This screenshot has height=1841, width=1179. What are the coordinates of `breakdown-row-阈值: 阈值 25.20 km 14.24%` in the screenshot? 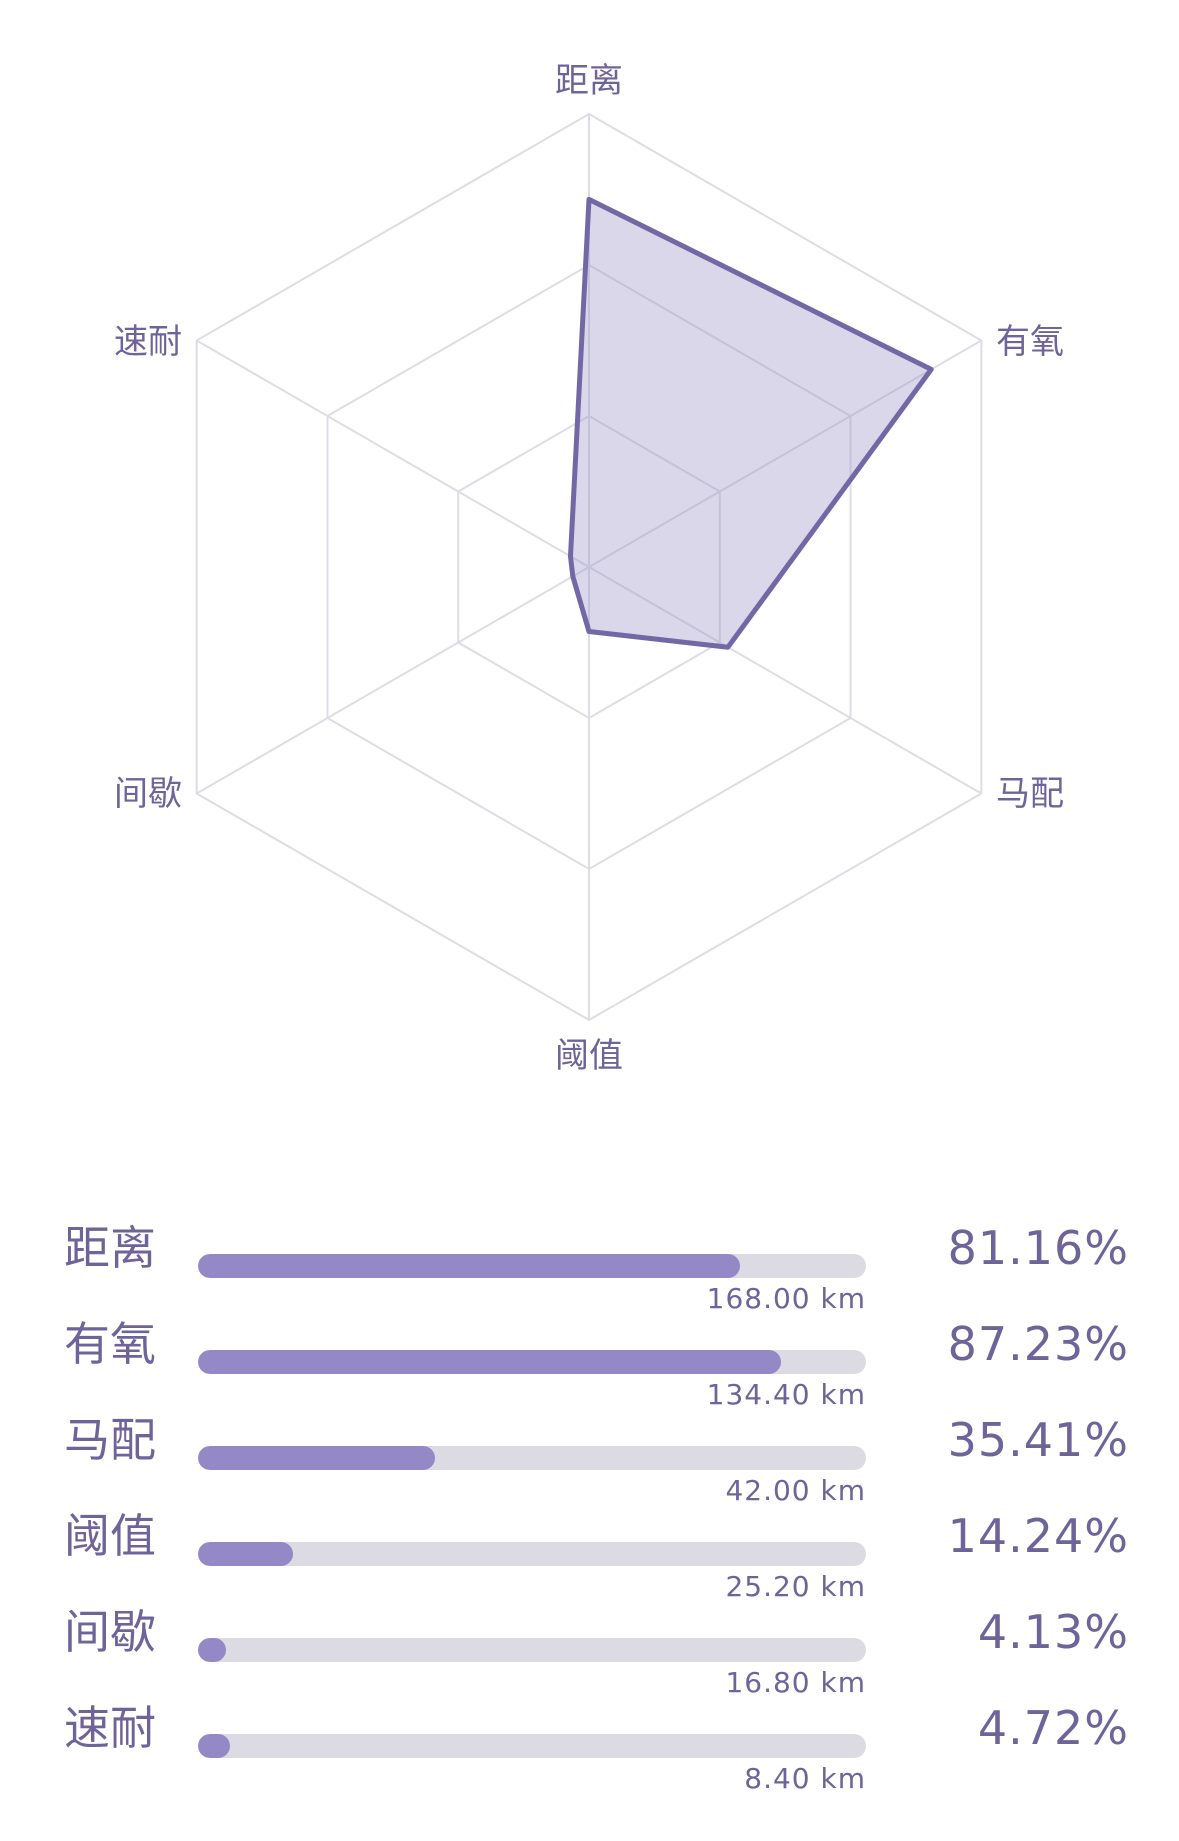 It's located at (589, 1556).